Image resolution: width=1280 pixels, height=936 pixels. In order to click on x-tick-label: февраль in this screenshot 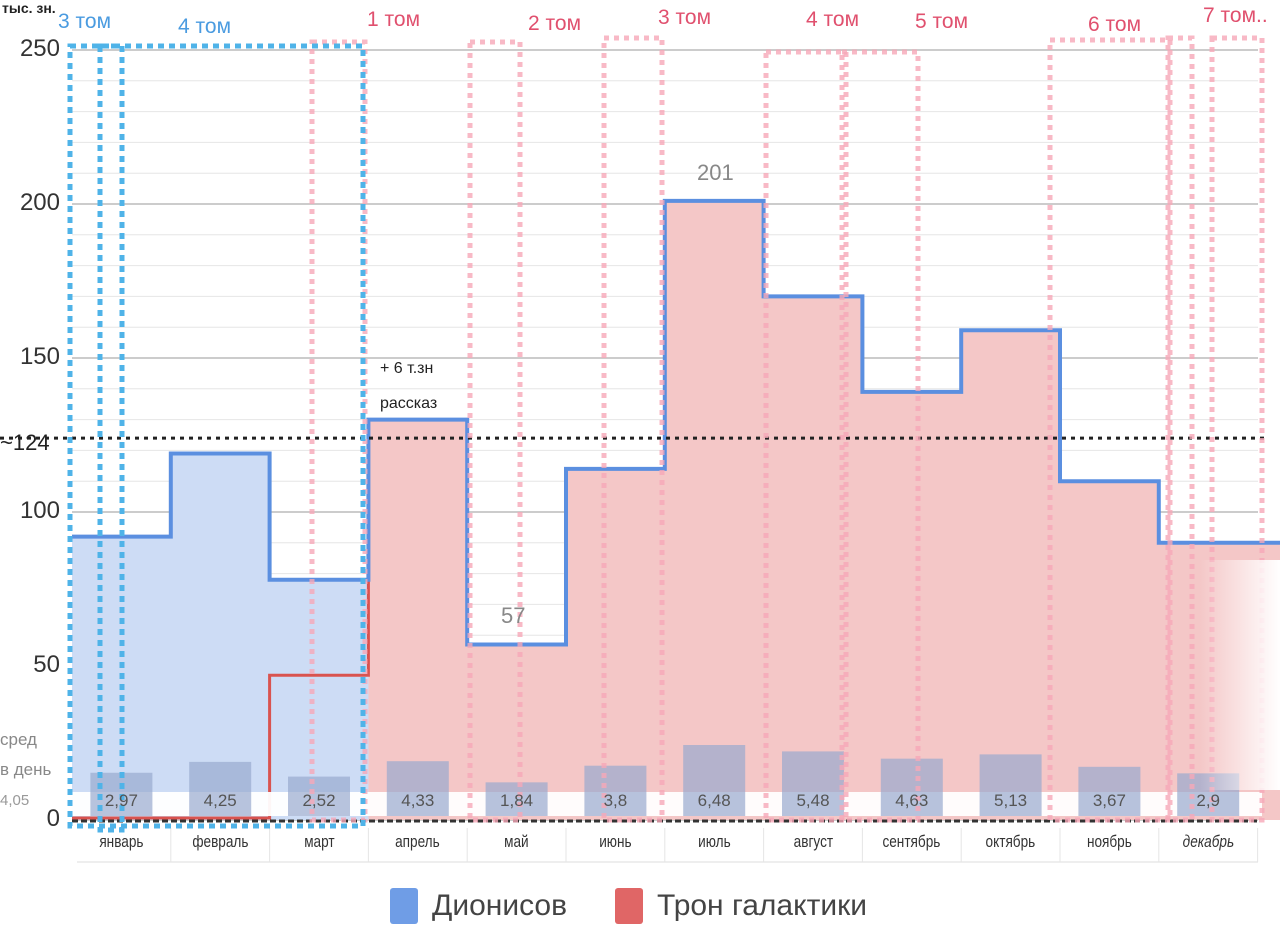, I will do `click(220, 841)`.